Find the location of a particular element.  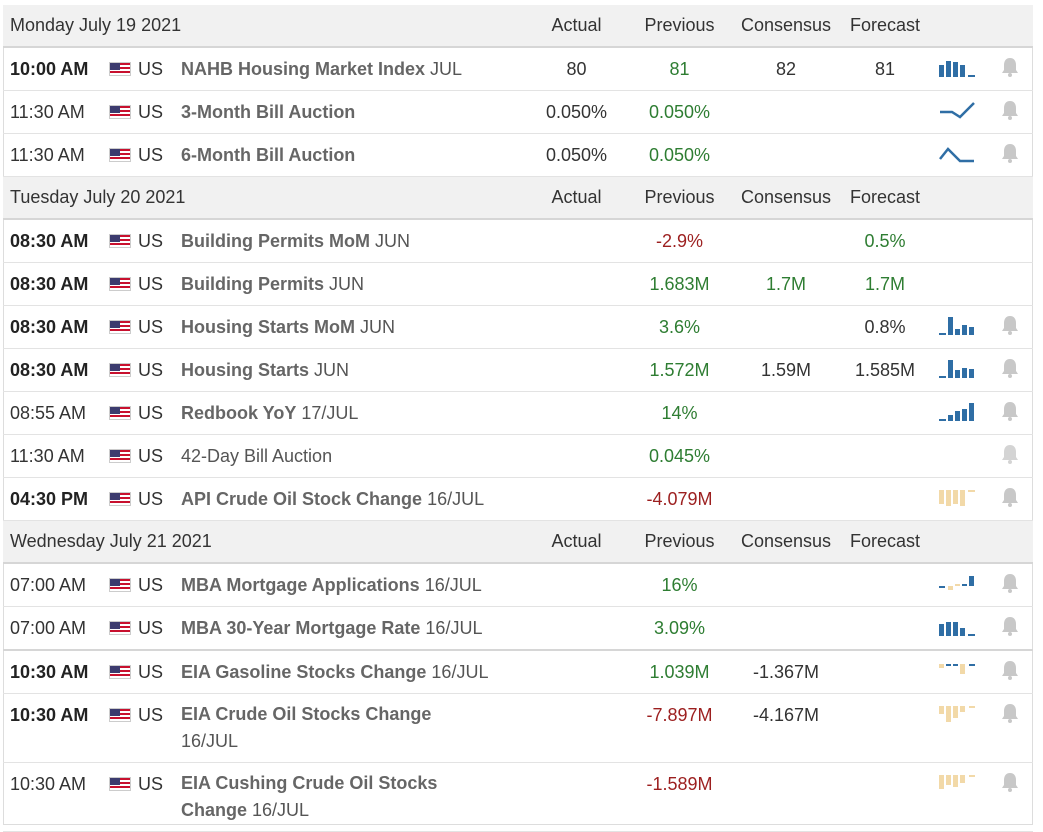

event-link: EIA Crude Oil Stocks Change 16/JUL is located at coordinates (306, 727).